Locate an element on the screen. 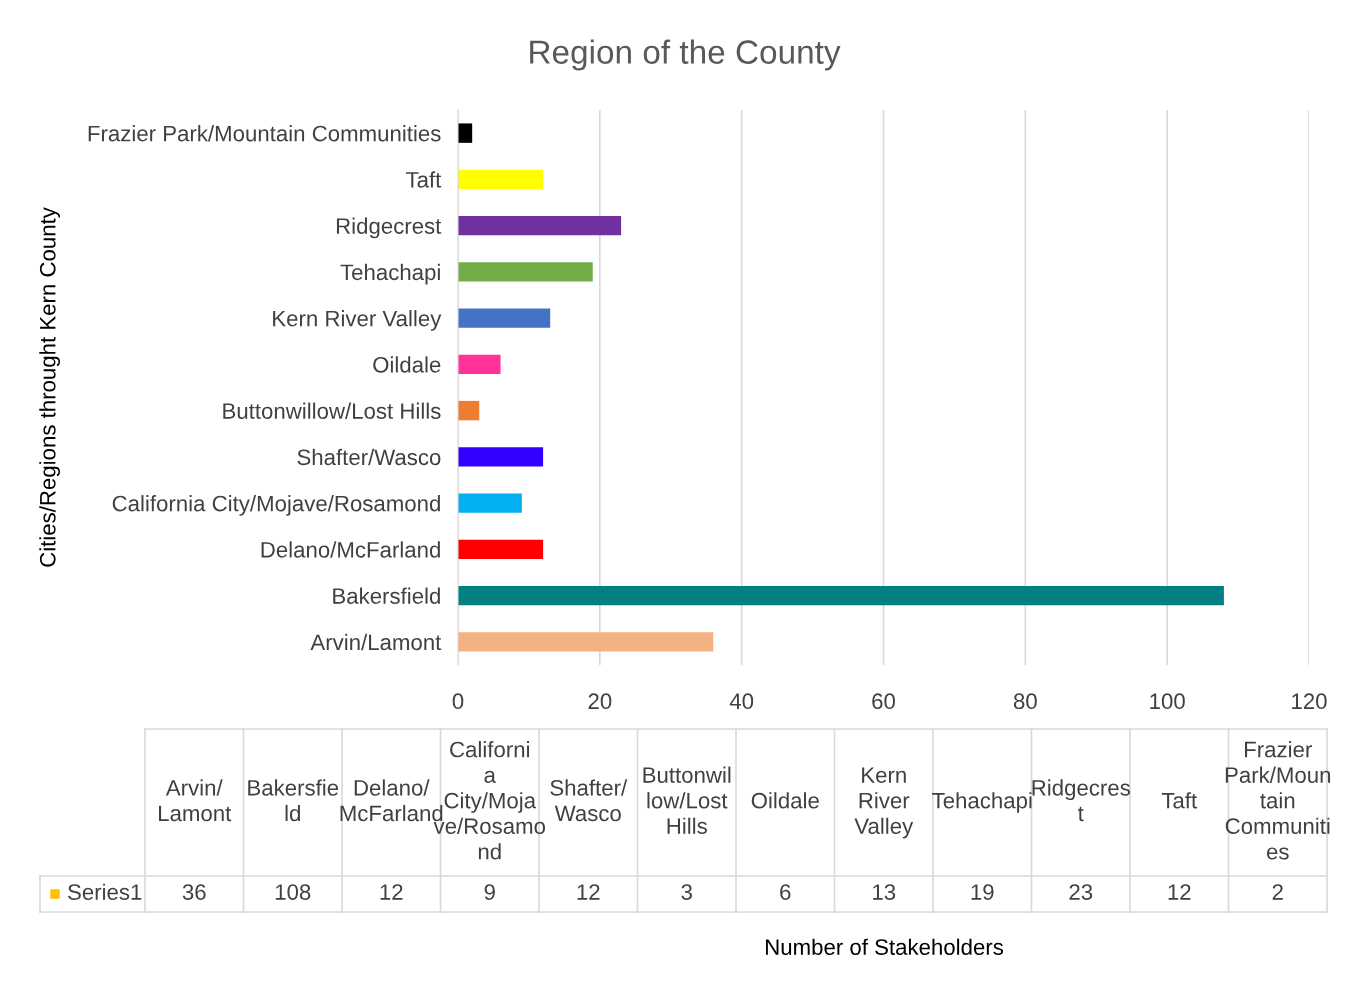 The height and width of the screenshot is (989, 1348). y-tick-label: Taft is located at coordinates (424, 179).